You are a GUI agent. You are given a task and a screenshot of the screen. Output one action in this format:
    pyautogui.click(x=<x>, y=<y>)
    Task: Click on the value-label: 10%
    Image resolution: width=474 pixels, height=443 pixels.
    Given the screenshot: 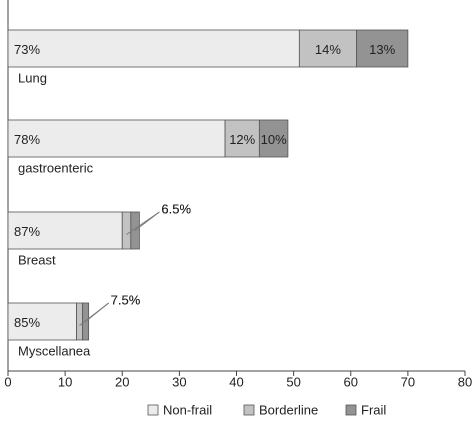 What is the action you would take?
    pyautogui.click(x=274, y=139)
    